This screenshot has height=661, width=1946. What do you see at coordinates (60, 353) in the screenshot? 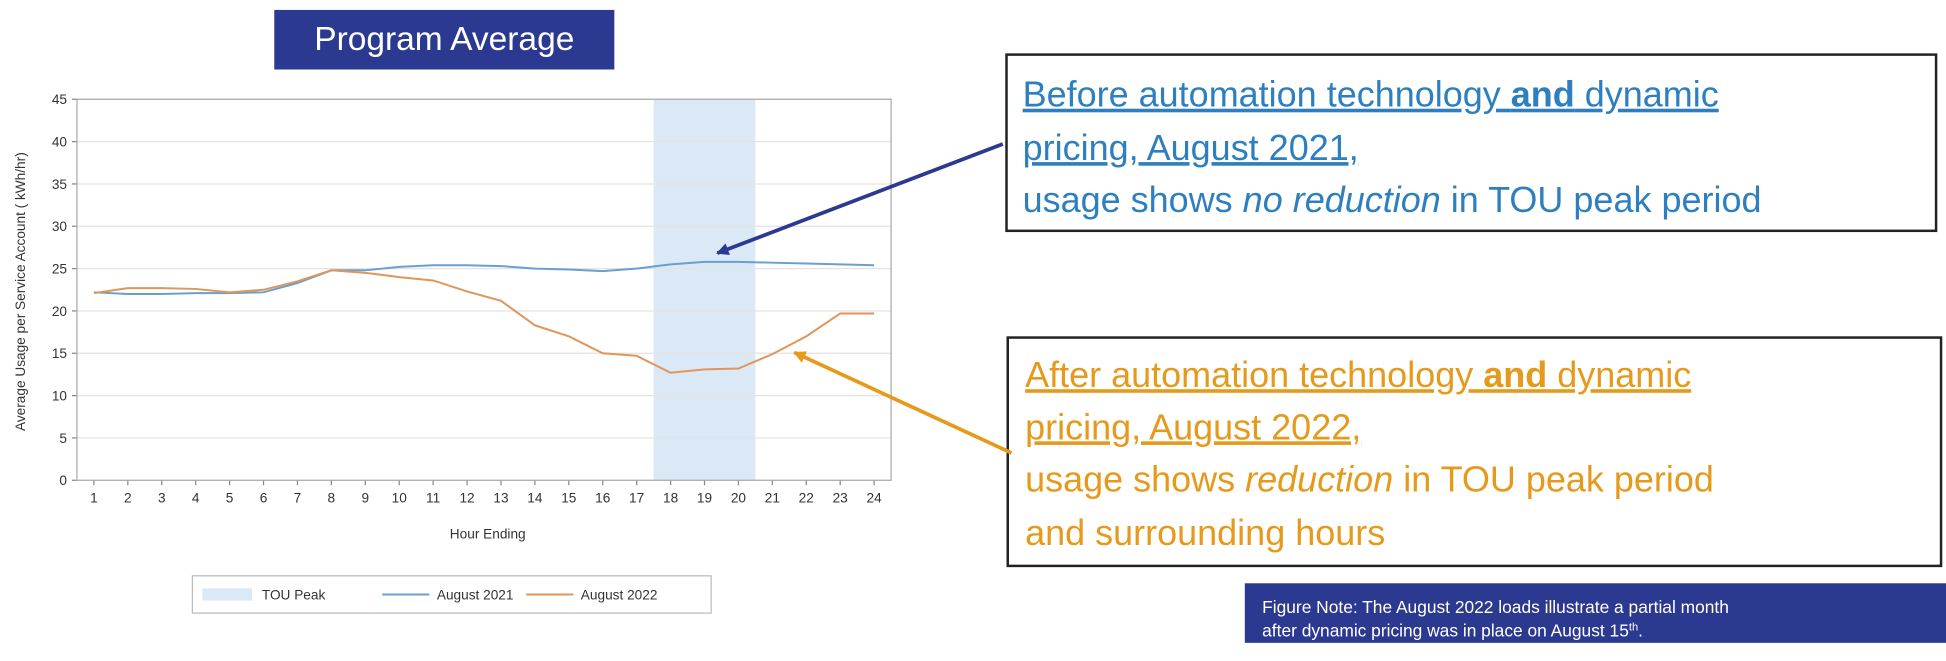
I see `y-tick-label: 15` at bounding box center [60, 353].